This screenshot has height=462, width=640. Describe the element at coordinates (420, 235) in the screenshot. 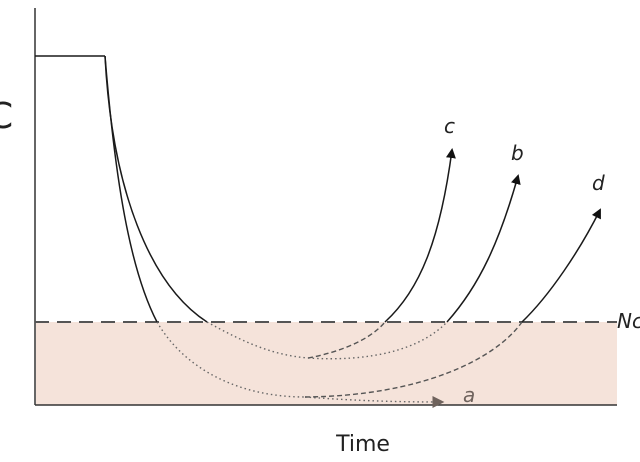

I see `curve-c-solid` at that location.